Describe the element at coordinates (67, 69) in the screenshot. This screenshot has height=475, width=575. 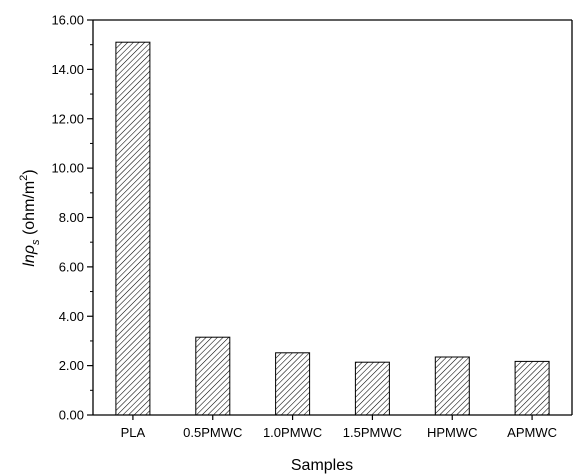
I see `y-tick-label: 14.00` at that location.